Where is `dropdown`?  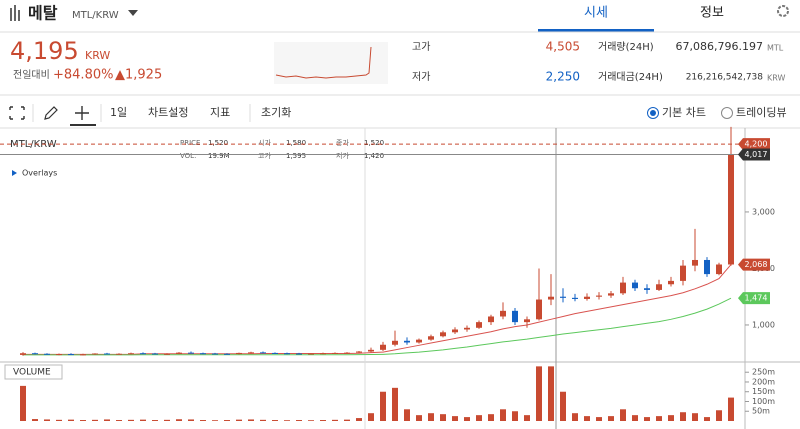 dropdown is located at coordinates (133, 13).